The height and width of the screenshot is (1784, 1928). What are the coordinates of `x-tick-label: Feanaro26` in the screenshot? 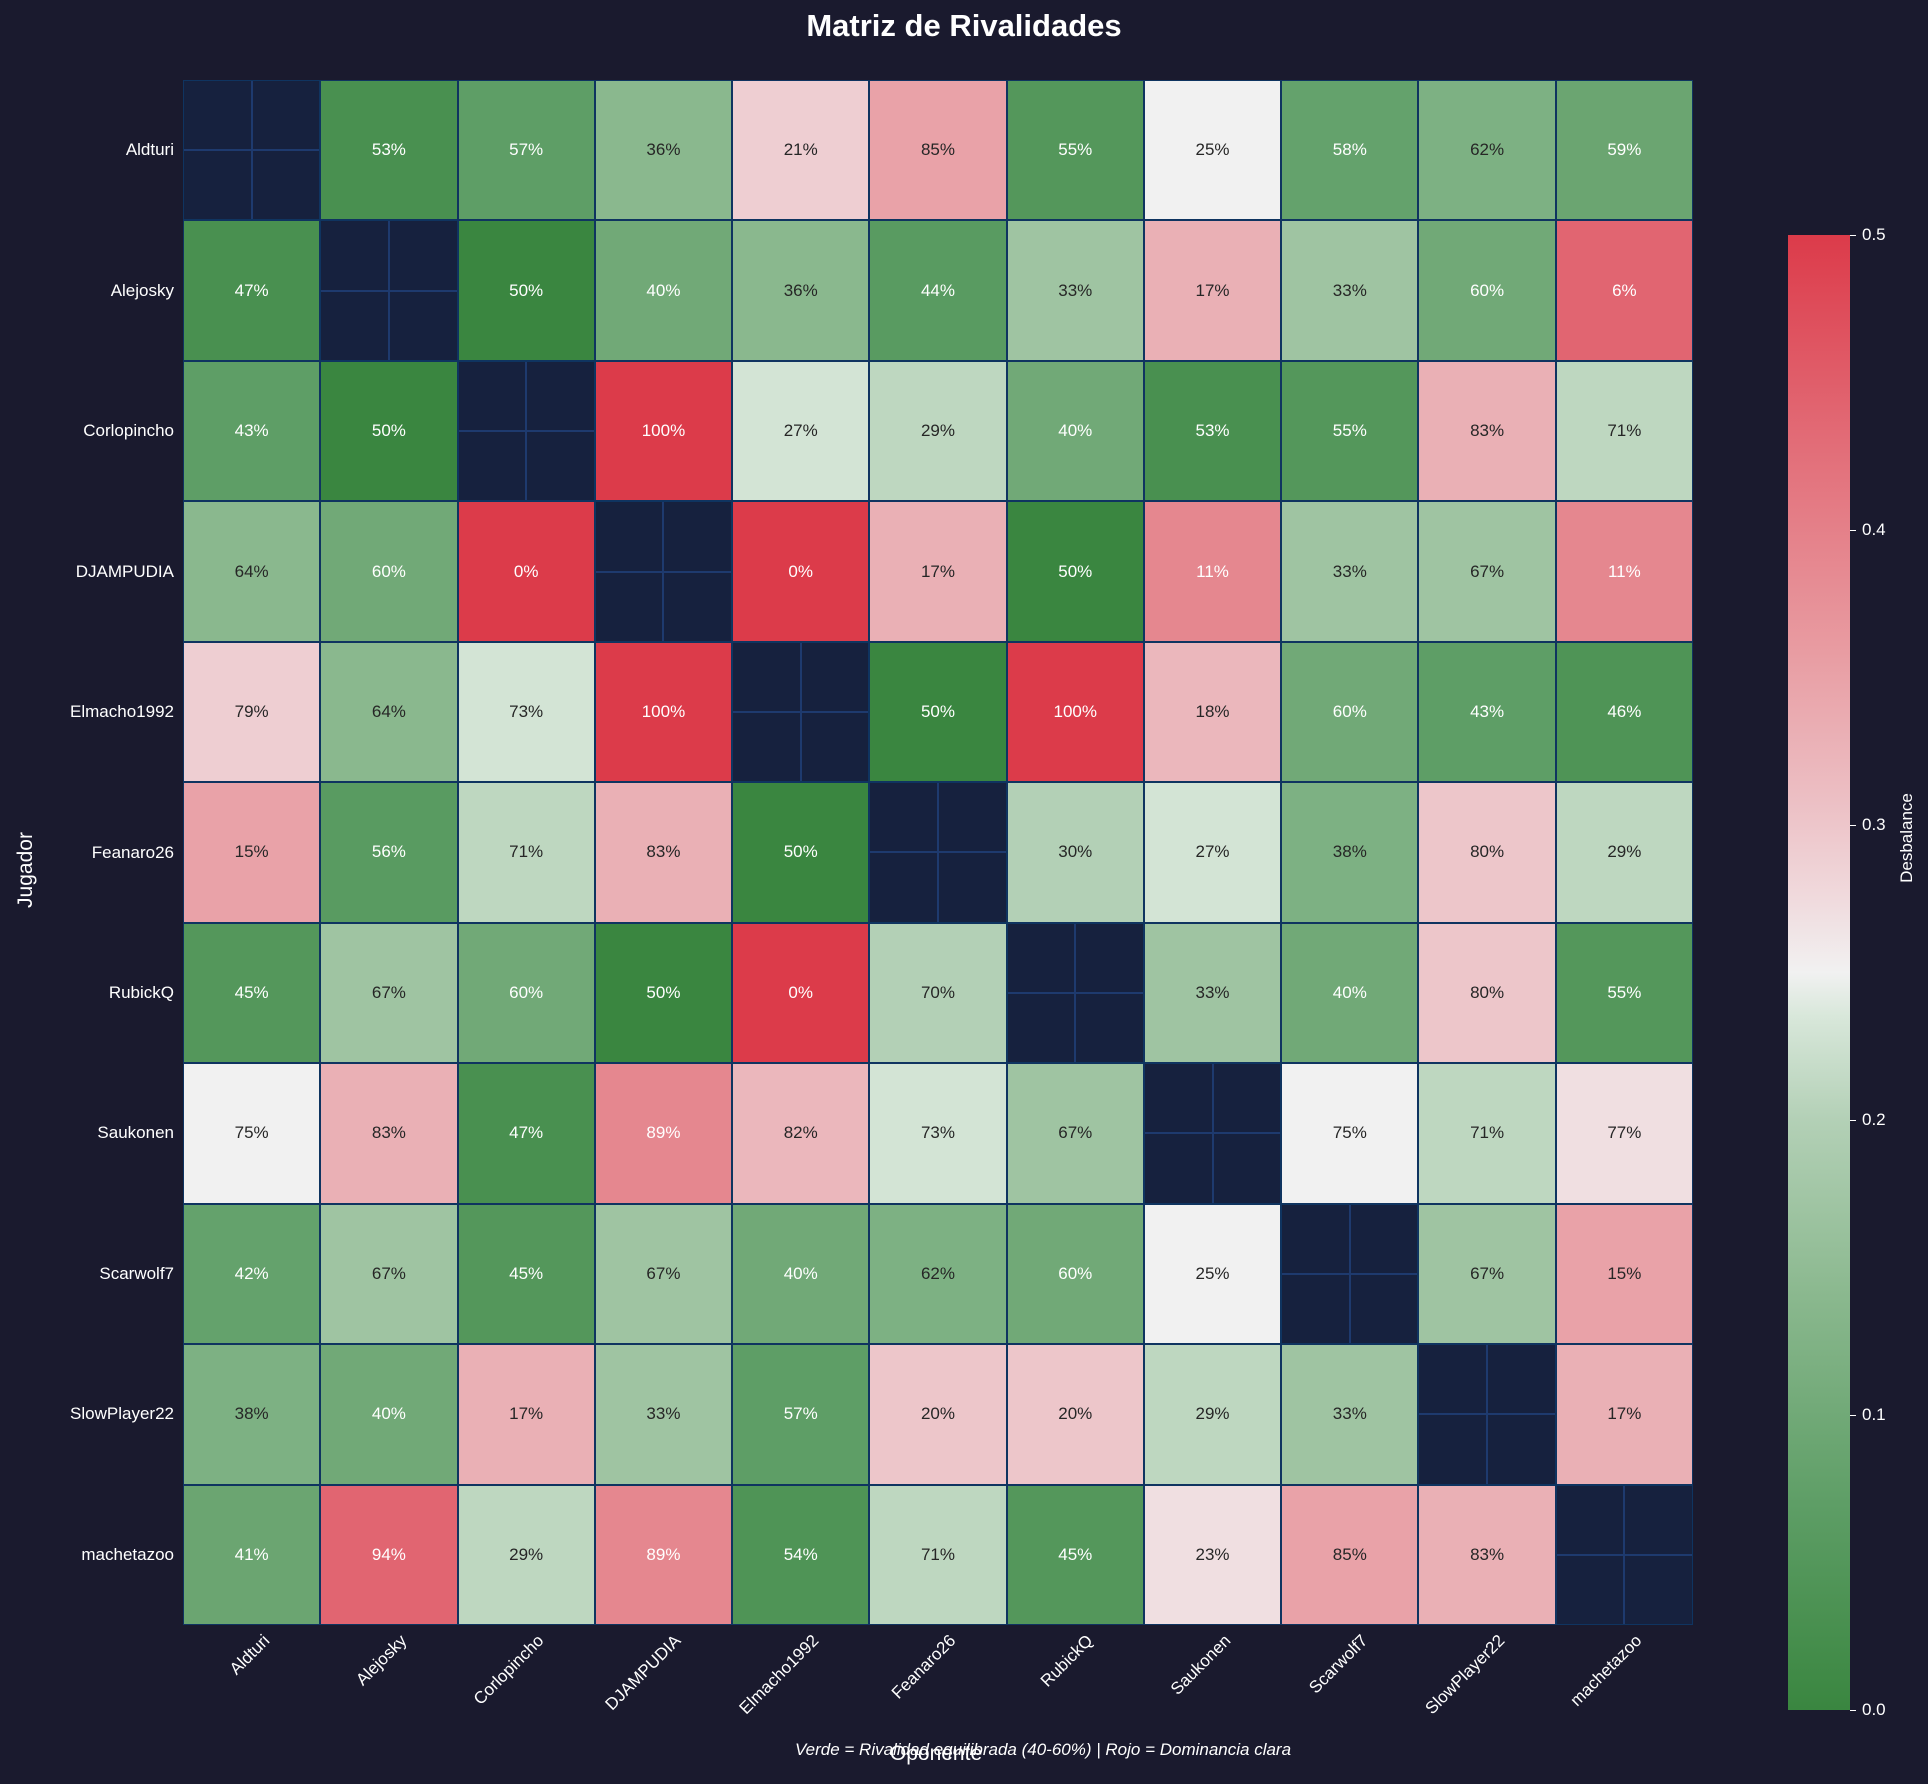 It's located at (923, 1667).